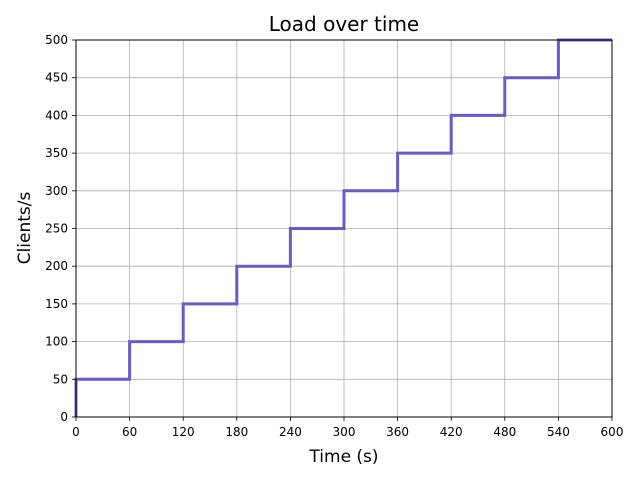 This screenshot has height=480, width=640. What do you see at coordinates (56, 229) in the screenshot?
I see `y-tick-label: 250` at bounding box center [56, 229].